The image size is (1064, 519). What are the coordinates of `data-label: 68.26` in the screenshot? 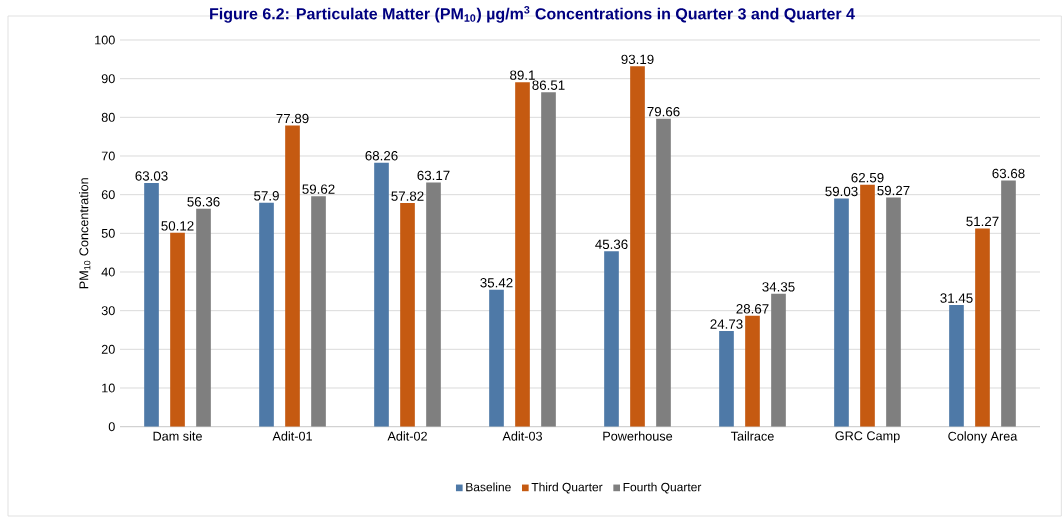 It's located at (381, 156).